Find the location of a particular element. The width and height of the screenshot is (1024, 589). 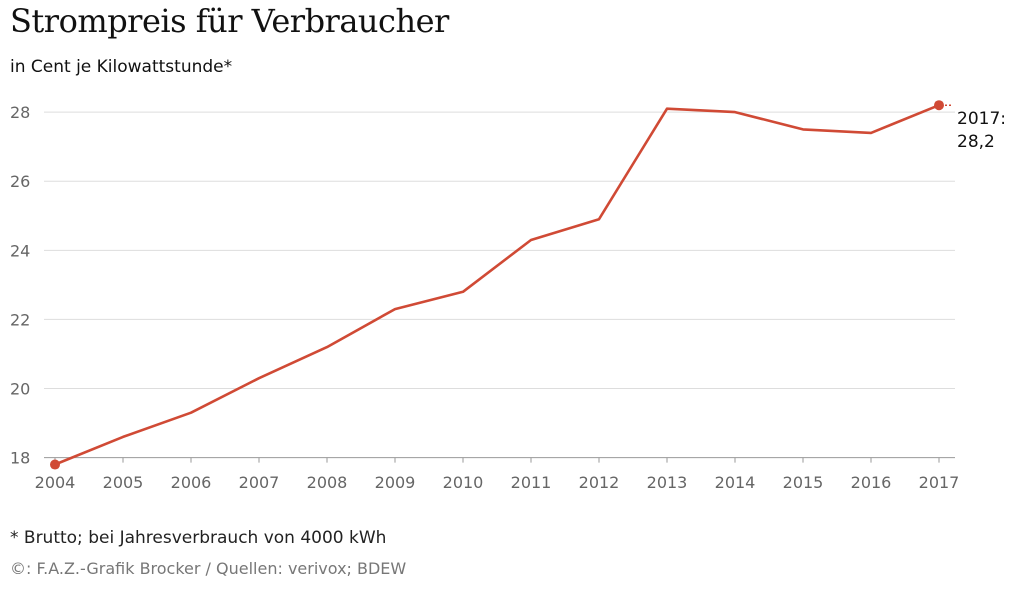

y-tick-label: 24 is located at coordinates (20, 250).